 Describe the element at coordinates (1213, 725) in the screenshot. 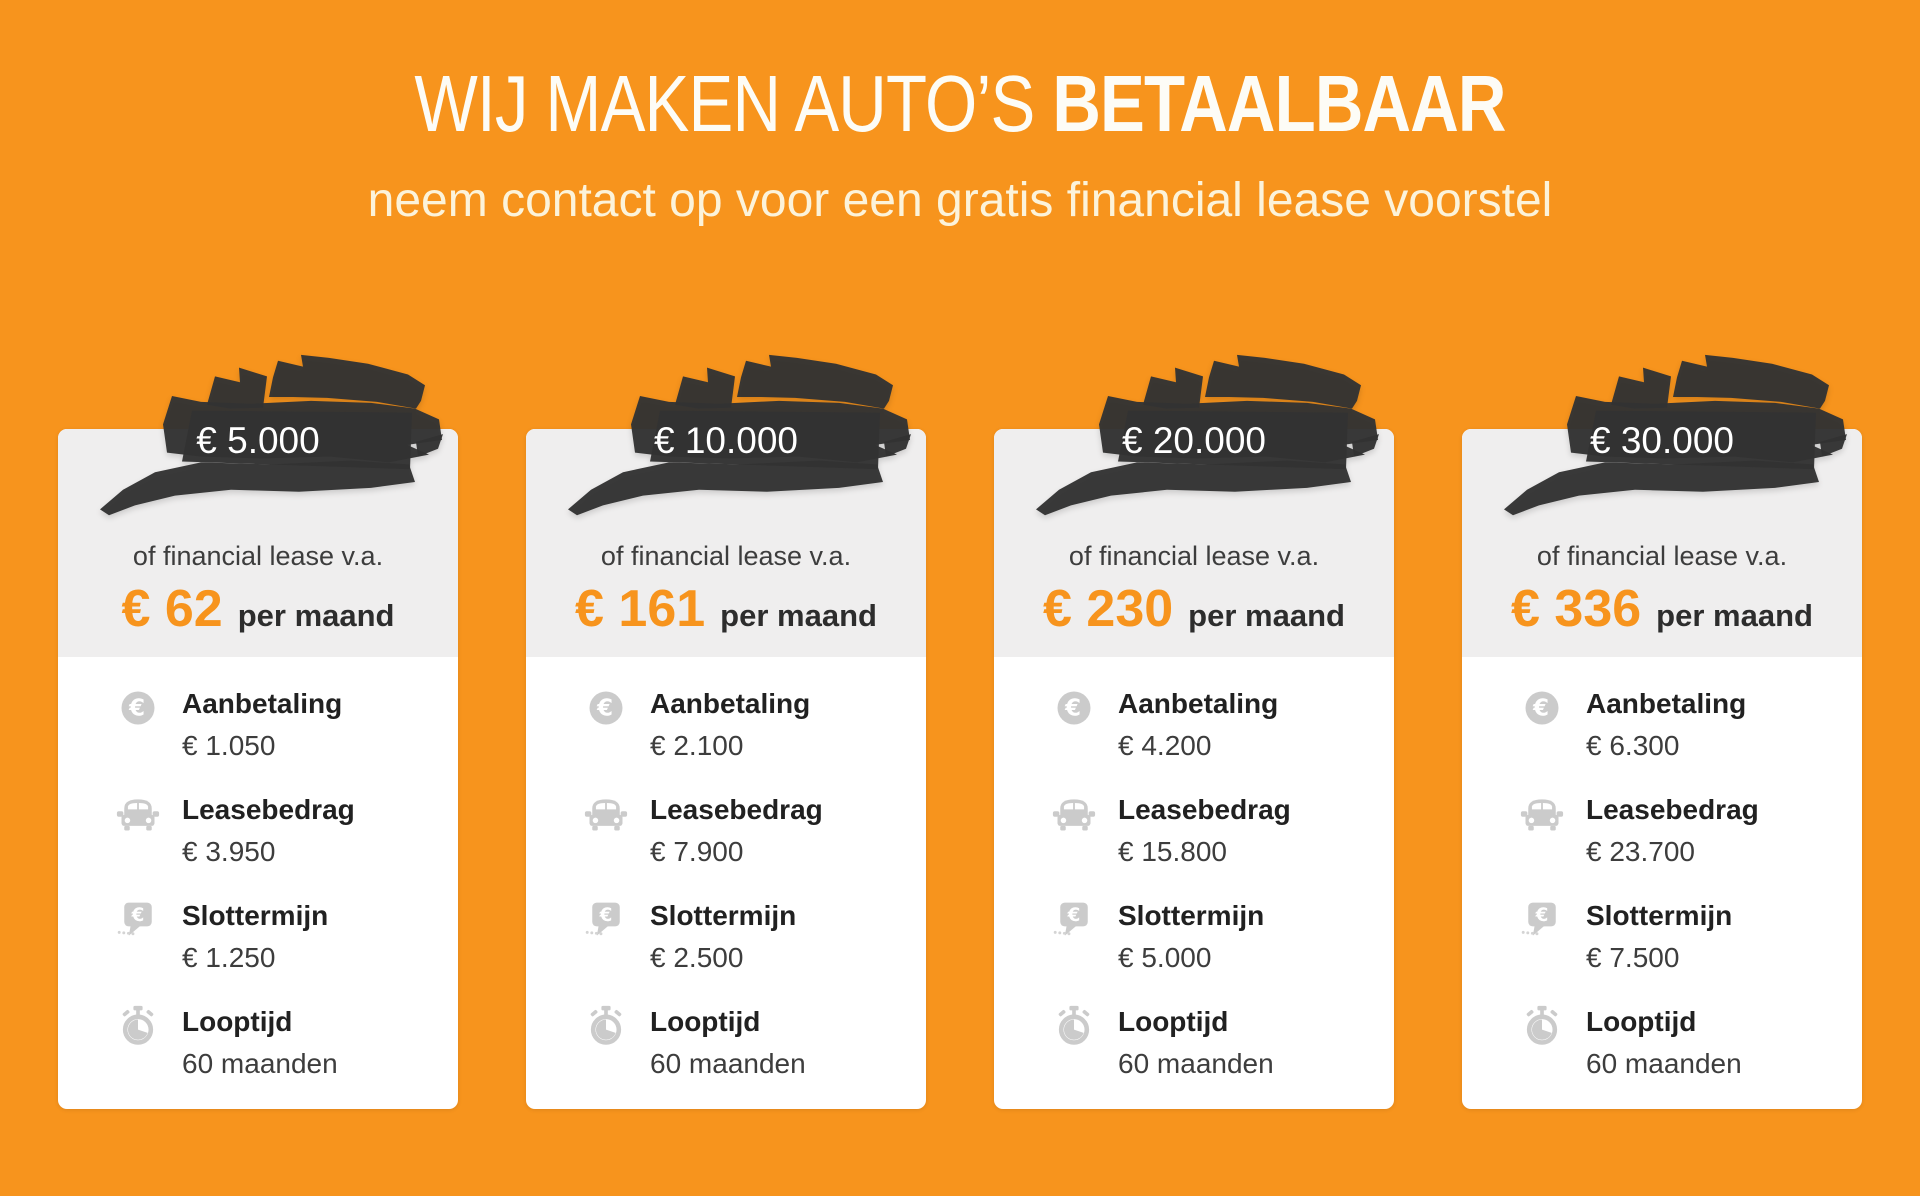

I see `detail-row-aanbetaling: Aanbetaling € 4.200` at that location.